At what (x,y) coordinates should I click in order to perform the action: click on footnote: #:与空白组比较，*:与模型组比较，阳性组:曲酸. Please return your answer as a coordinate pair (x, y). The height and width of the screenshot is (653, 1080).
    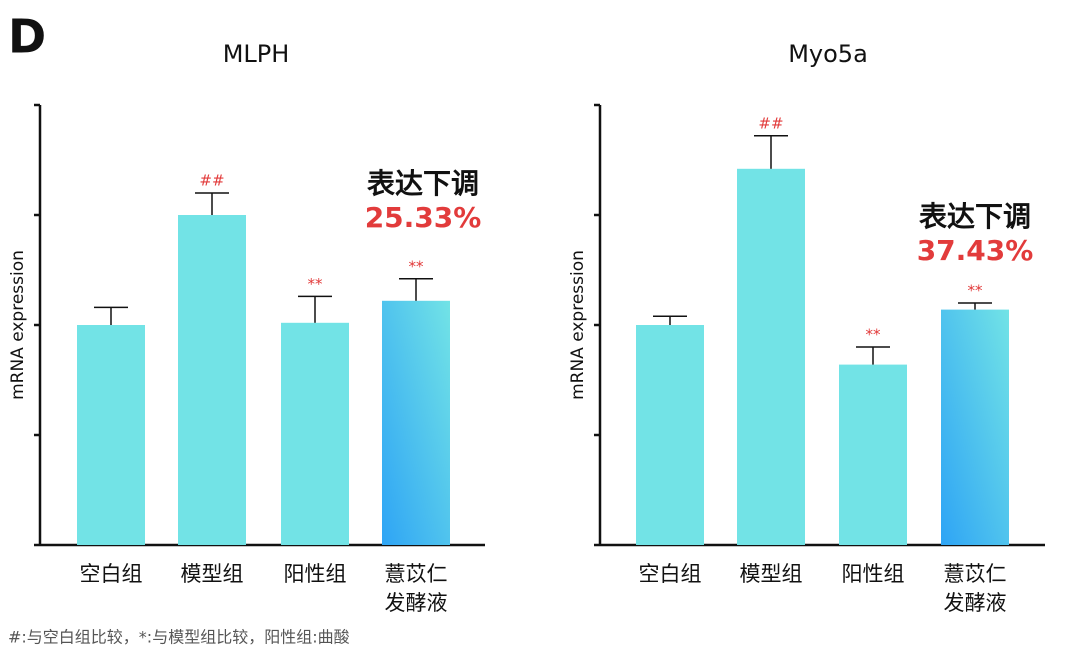
    Looking at the image, I should click on (179, 637).